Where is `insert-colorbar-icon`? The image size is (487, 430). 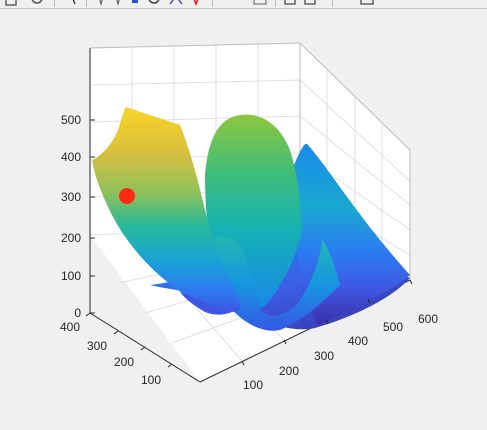
insert-colorbar-icon is located at coordinates (290, 3).